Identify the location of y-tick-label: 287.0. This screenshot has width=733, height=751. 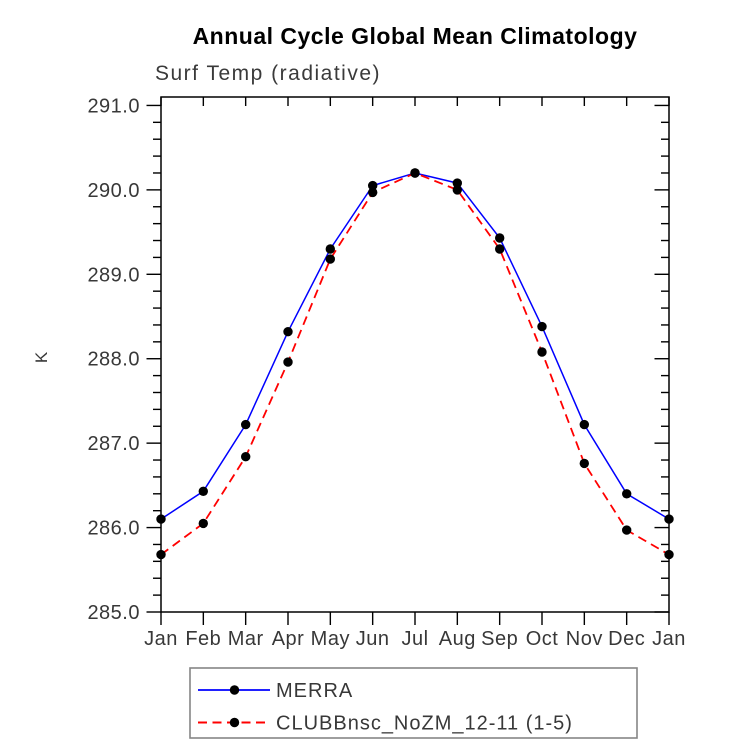
(113, 444).